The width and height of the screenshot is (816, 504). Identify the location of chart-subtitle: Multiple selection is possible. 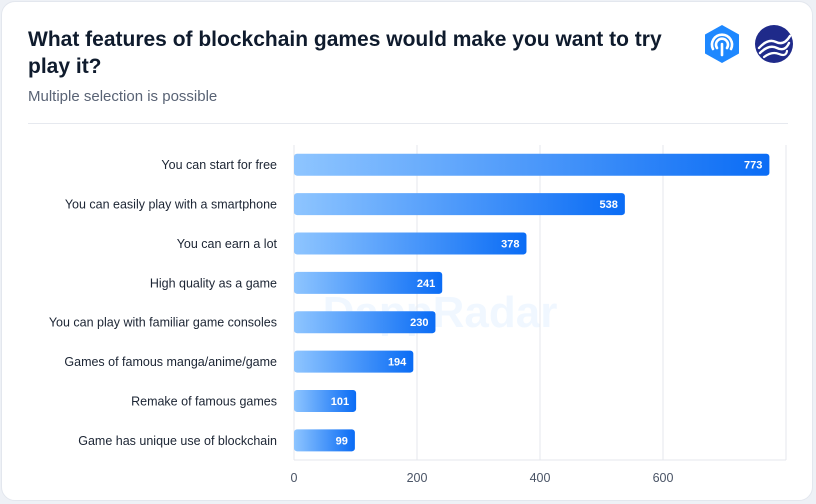
(123, 96).